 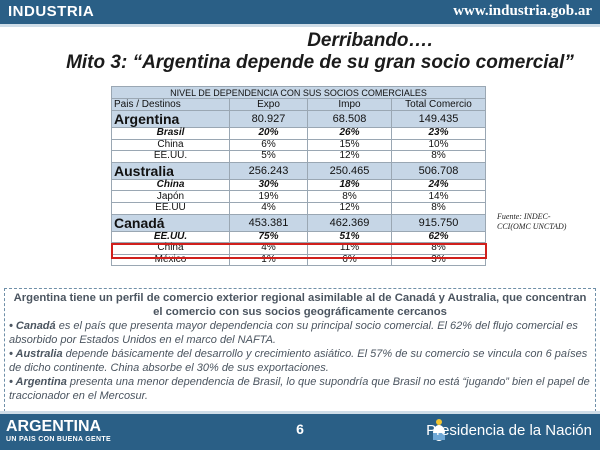 I want to click on cell: 68.508, so click(x=349, y=119).